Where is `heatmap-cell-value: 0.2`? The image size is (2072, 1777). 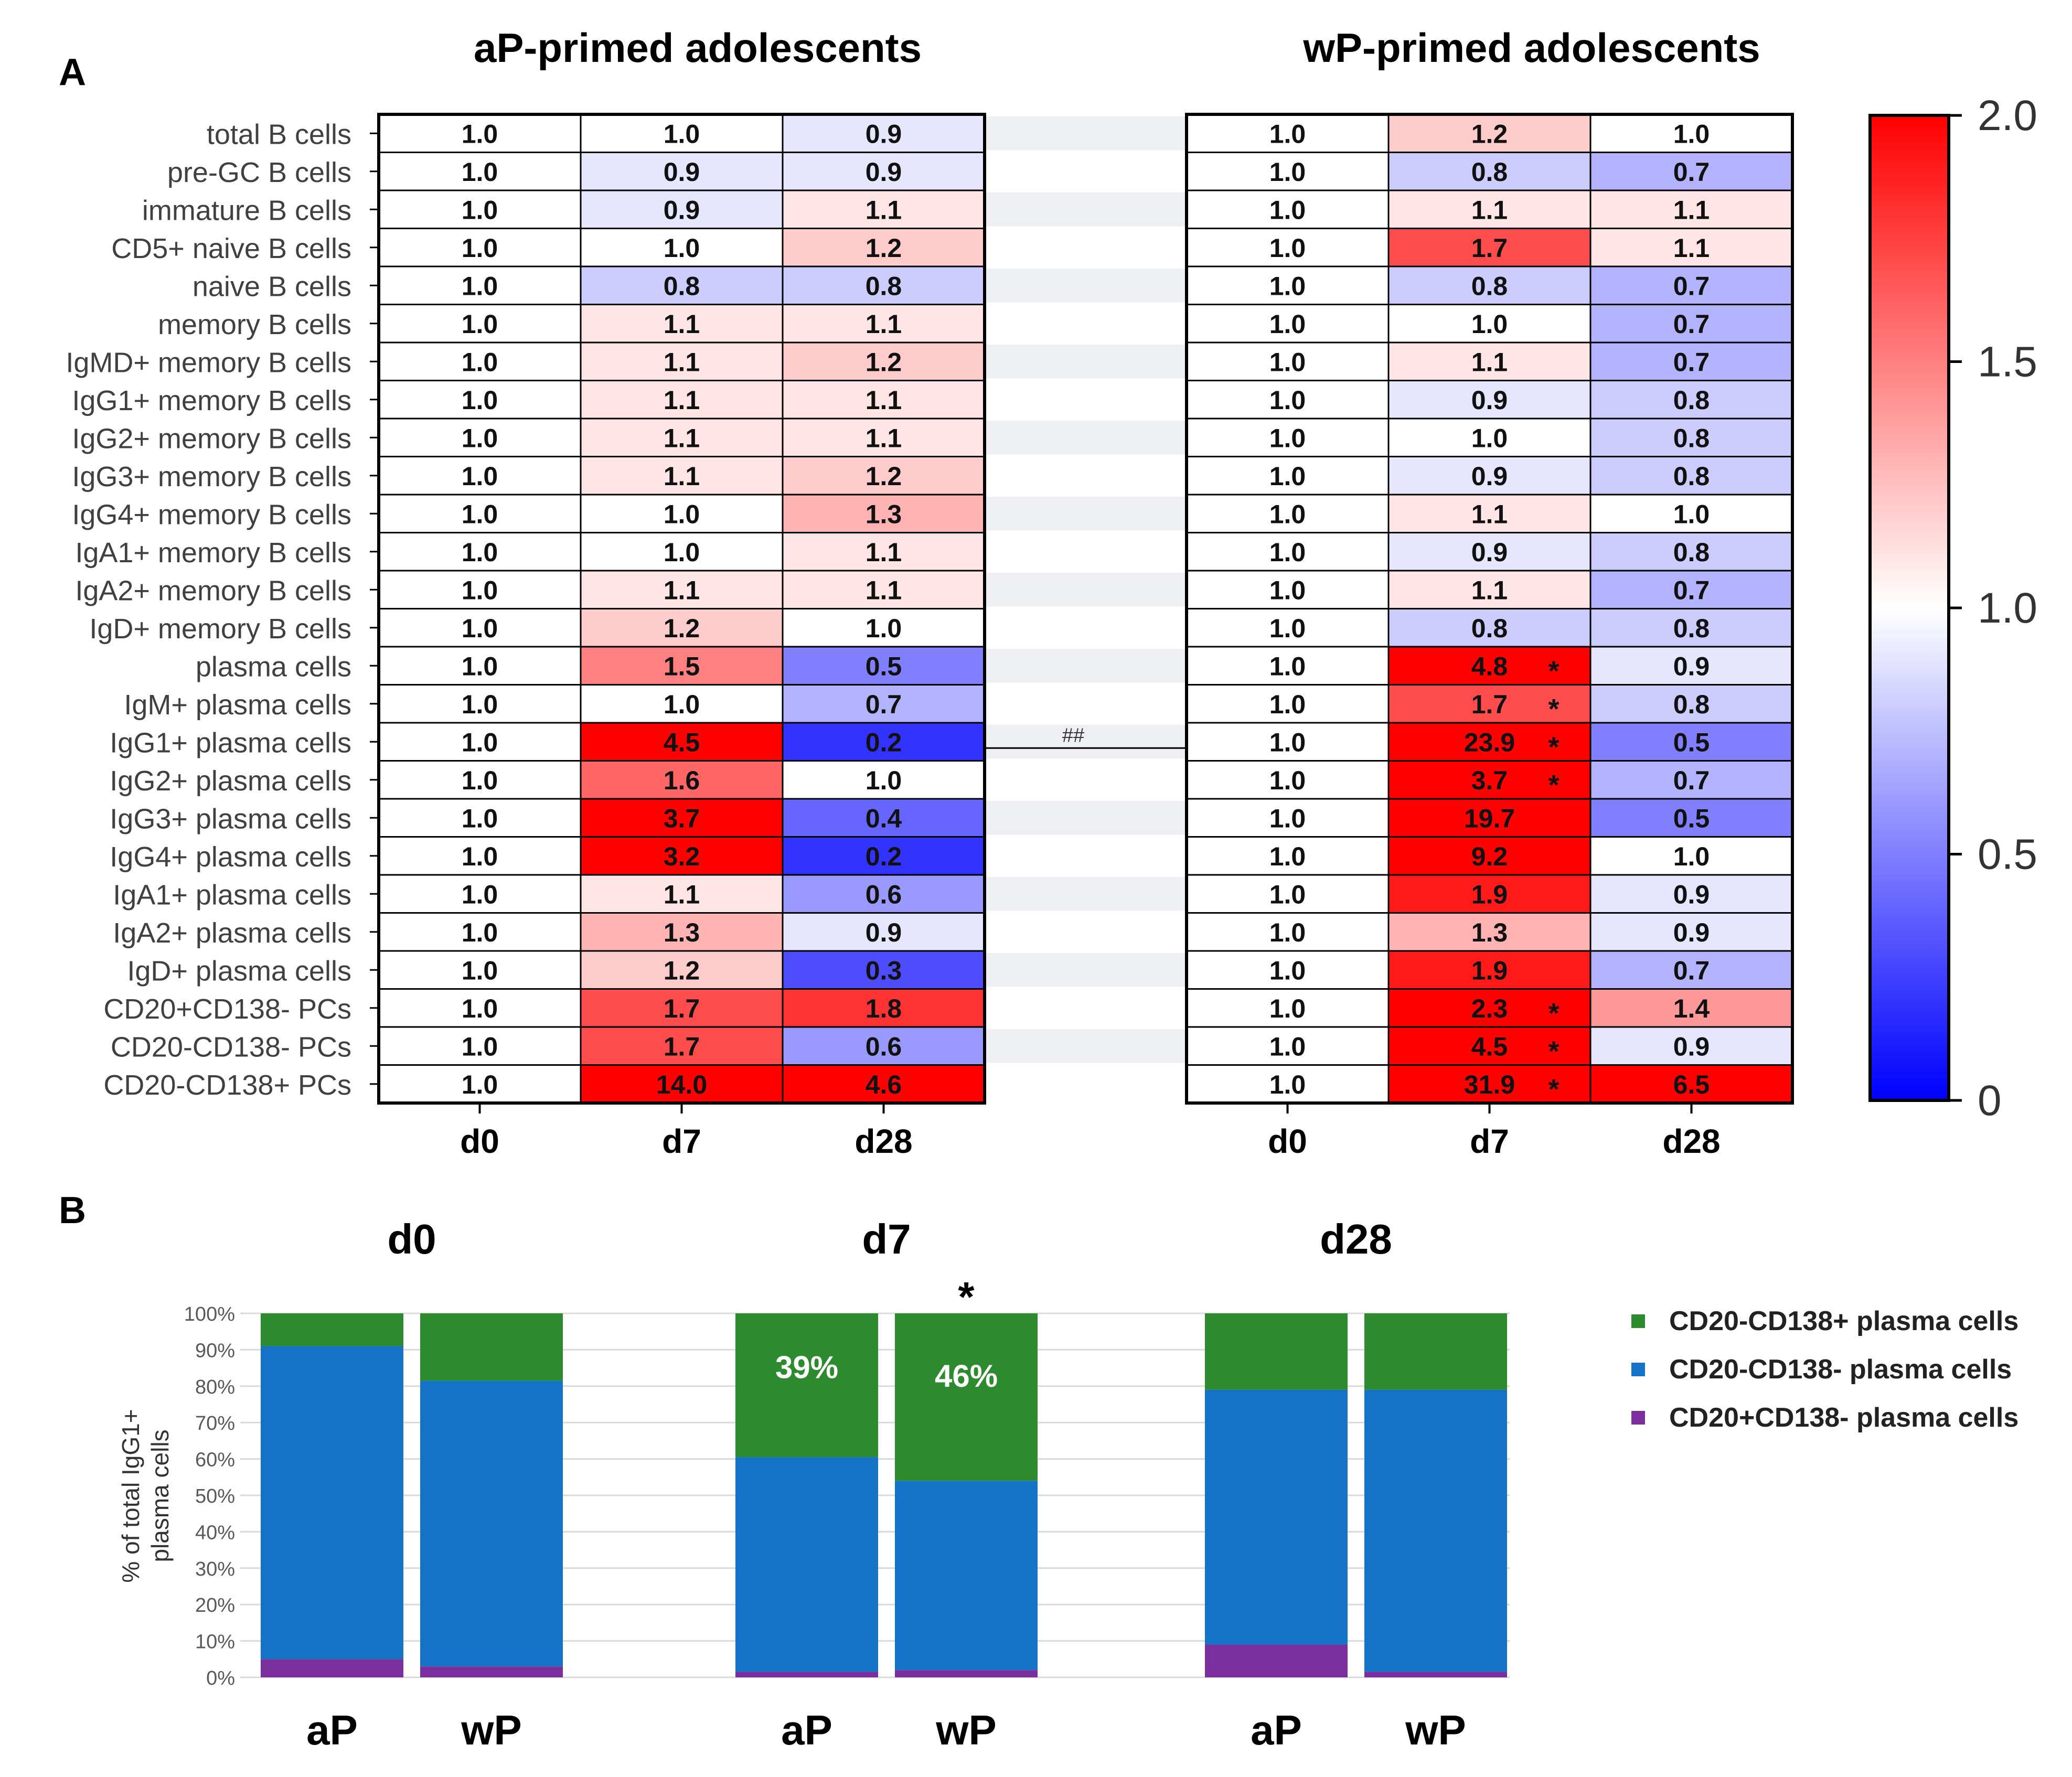 heatmap-cell-value: 0.2 is located at coordinates (884, 856).